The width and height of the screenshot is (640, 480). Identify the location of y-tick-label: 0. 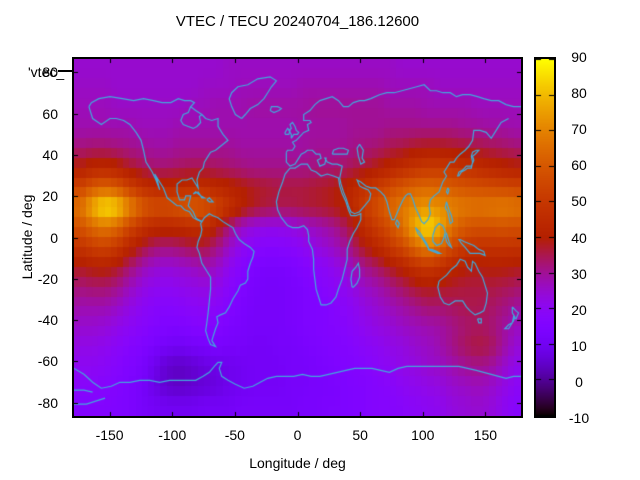
(54, 237).